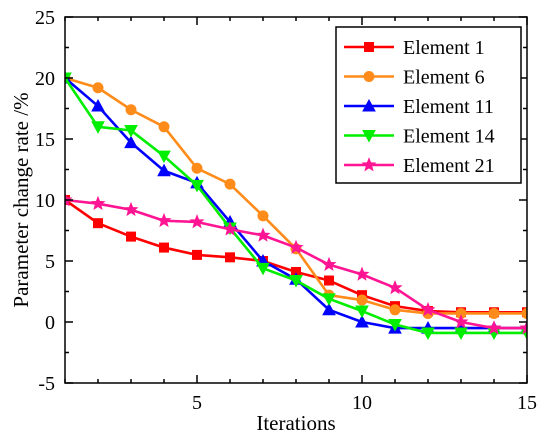 Image resolution: width=550 pixels, height=438 pixels. What do you see at coordinates (45, 18) in the screenshot?
I see `y-tick-label: 25` at bounding box center [45, 18].